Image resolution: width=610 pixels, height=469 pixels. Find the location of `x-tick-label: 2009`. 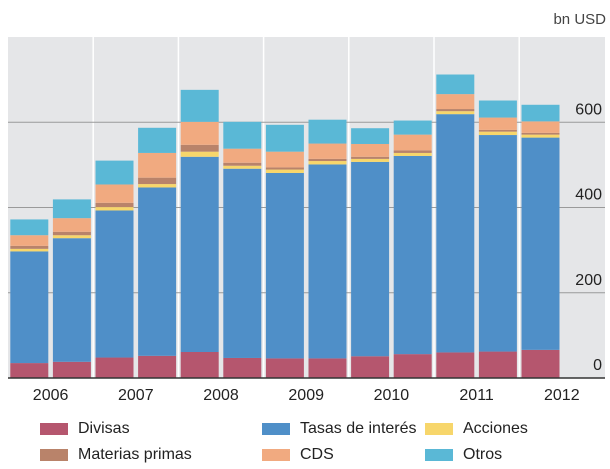

x-tick-label: 2009 is located at coordinates (306, 395).